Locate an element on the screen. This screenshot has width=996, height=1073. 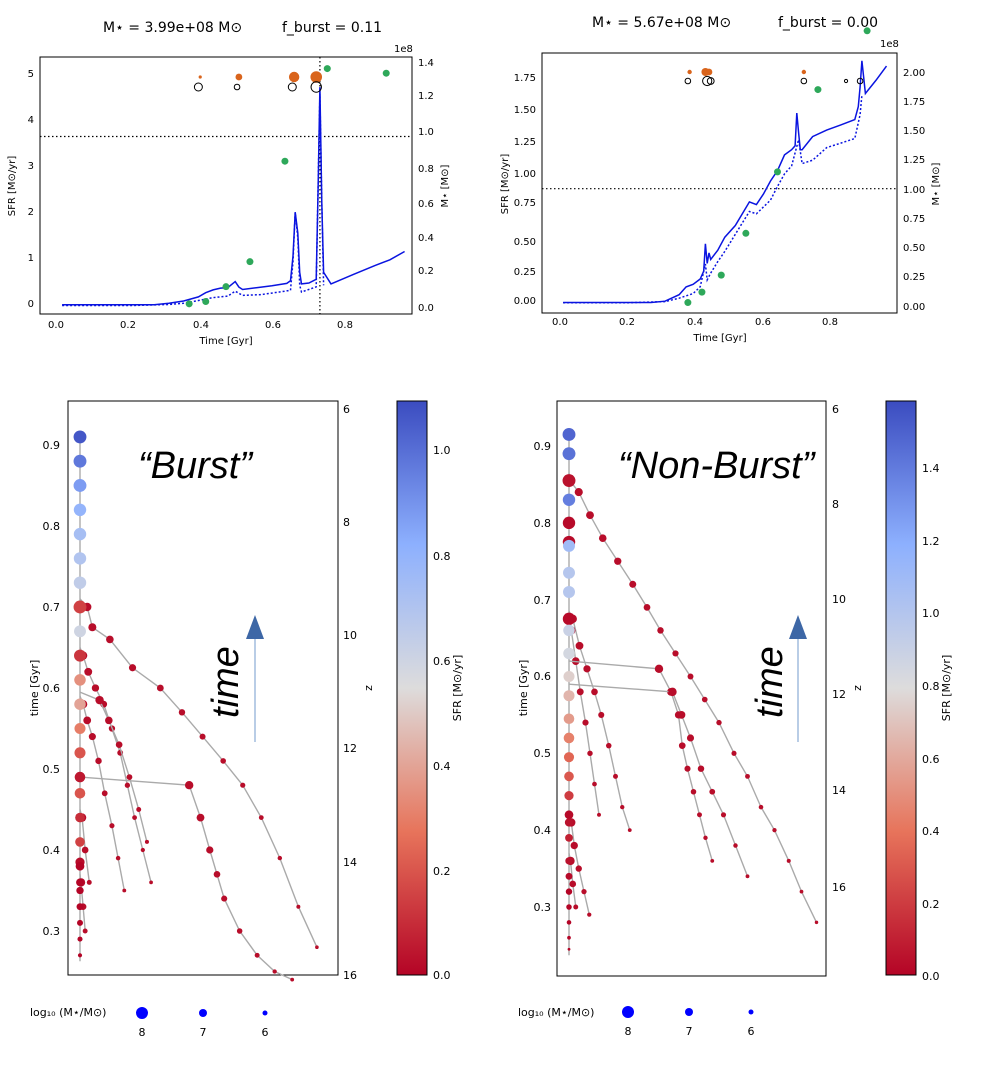
top-left-y2-tick: 0.4 is located at coordinates (426, 238).